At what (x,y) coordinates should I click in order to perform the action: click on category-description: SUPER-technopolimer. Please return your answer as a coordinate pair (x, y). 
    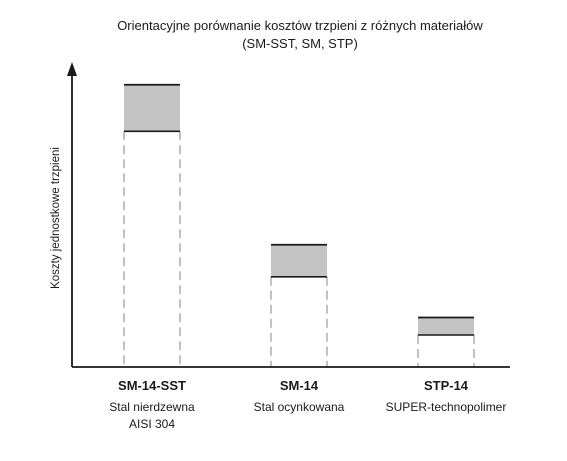
    Looking at the image, I should click on (446, 407).